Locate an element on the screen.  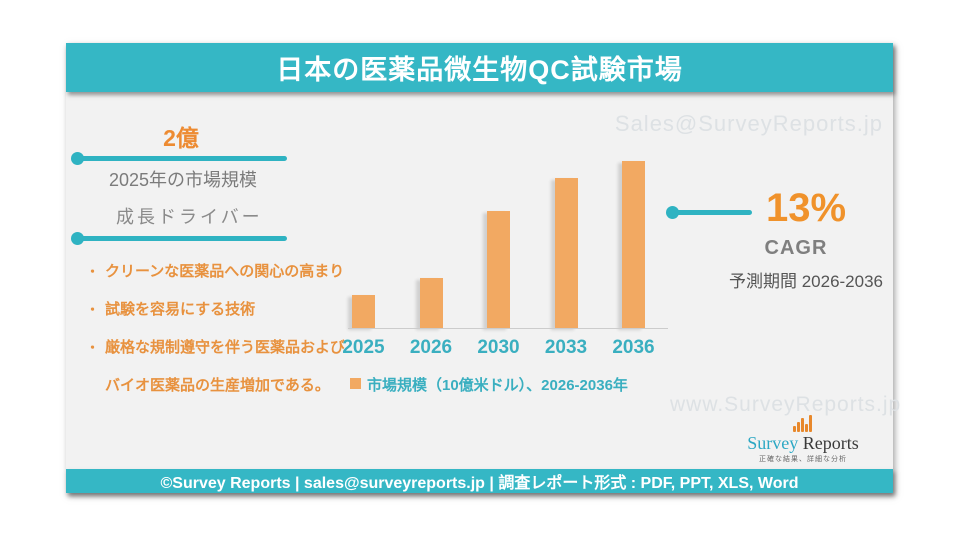
watermark-bottom: www.SurveyReports.jp is located at coordinates (786, 404).